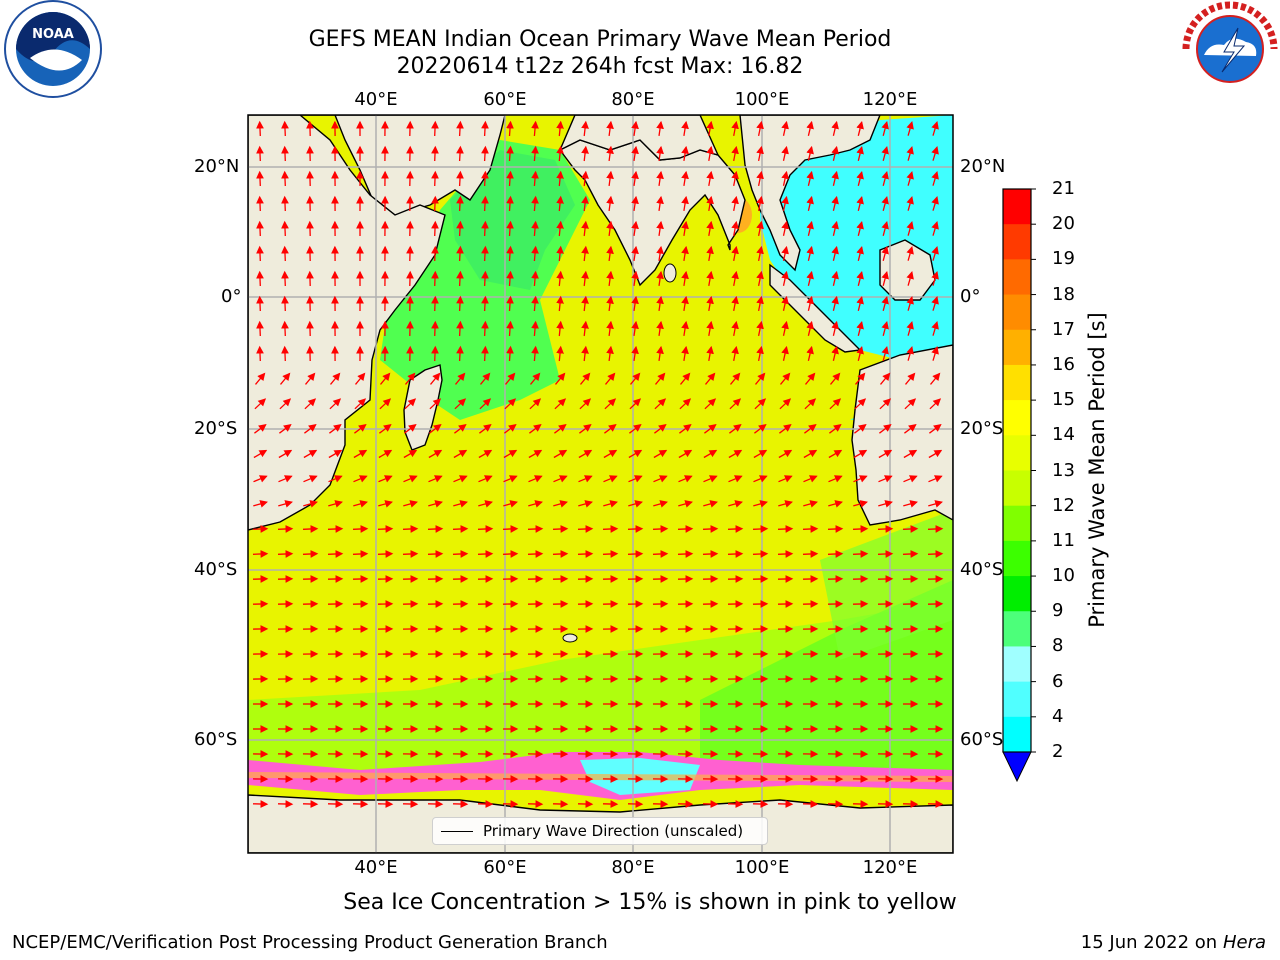 The image size is (1280, 960). What do you see at coordinates (970, 296) in the screenshot?
I see `lat-label-right-0: 0°` at bounding box center [970, 296].